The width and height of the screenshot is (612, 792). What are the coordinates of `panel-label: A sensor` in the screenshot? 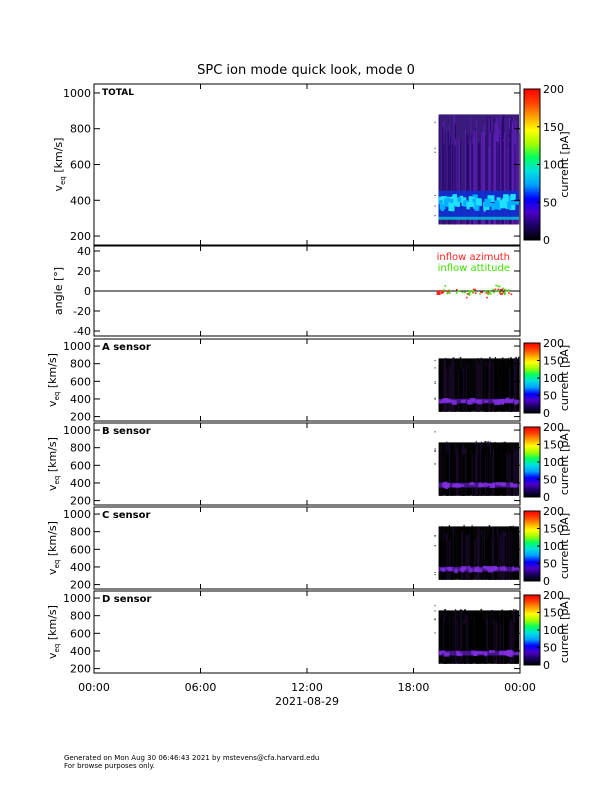 It's located at (126, 347).